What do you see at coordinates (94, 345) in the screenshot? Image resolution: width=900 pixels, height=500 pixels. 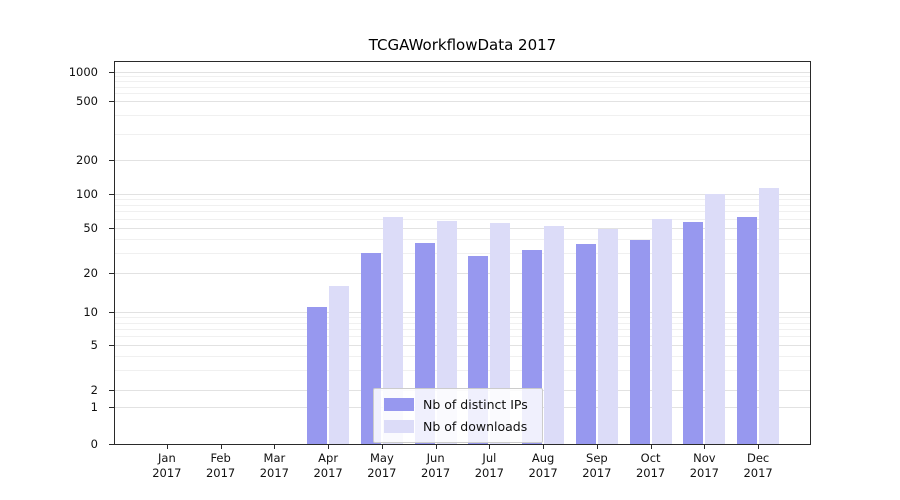 I see `y-tick-label: 5` at bounding box center [94, 345].